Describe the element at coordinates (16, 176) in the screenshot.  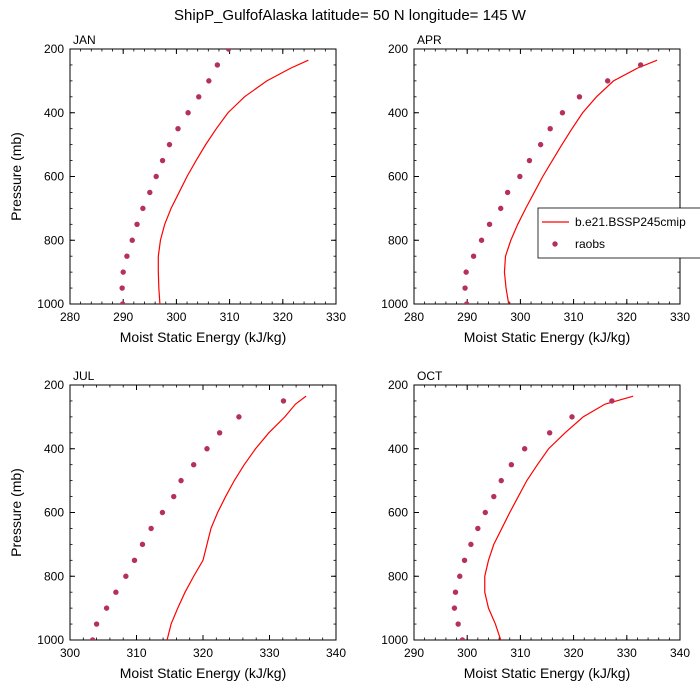
I see `y-axis-label: Pressure (mb)` at that location.